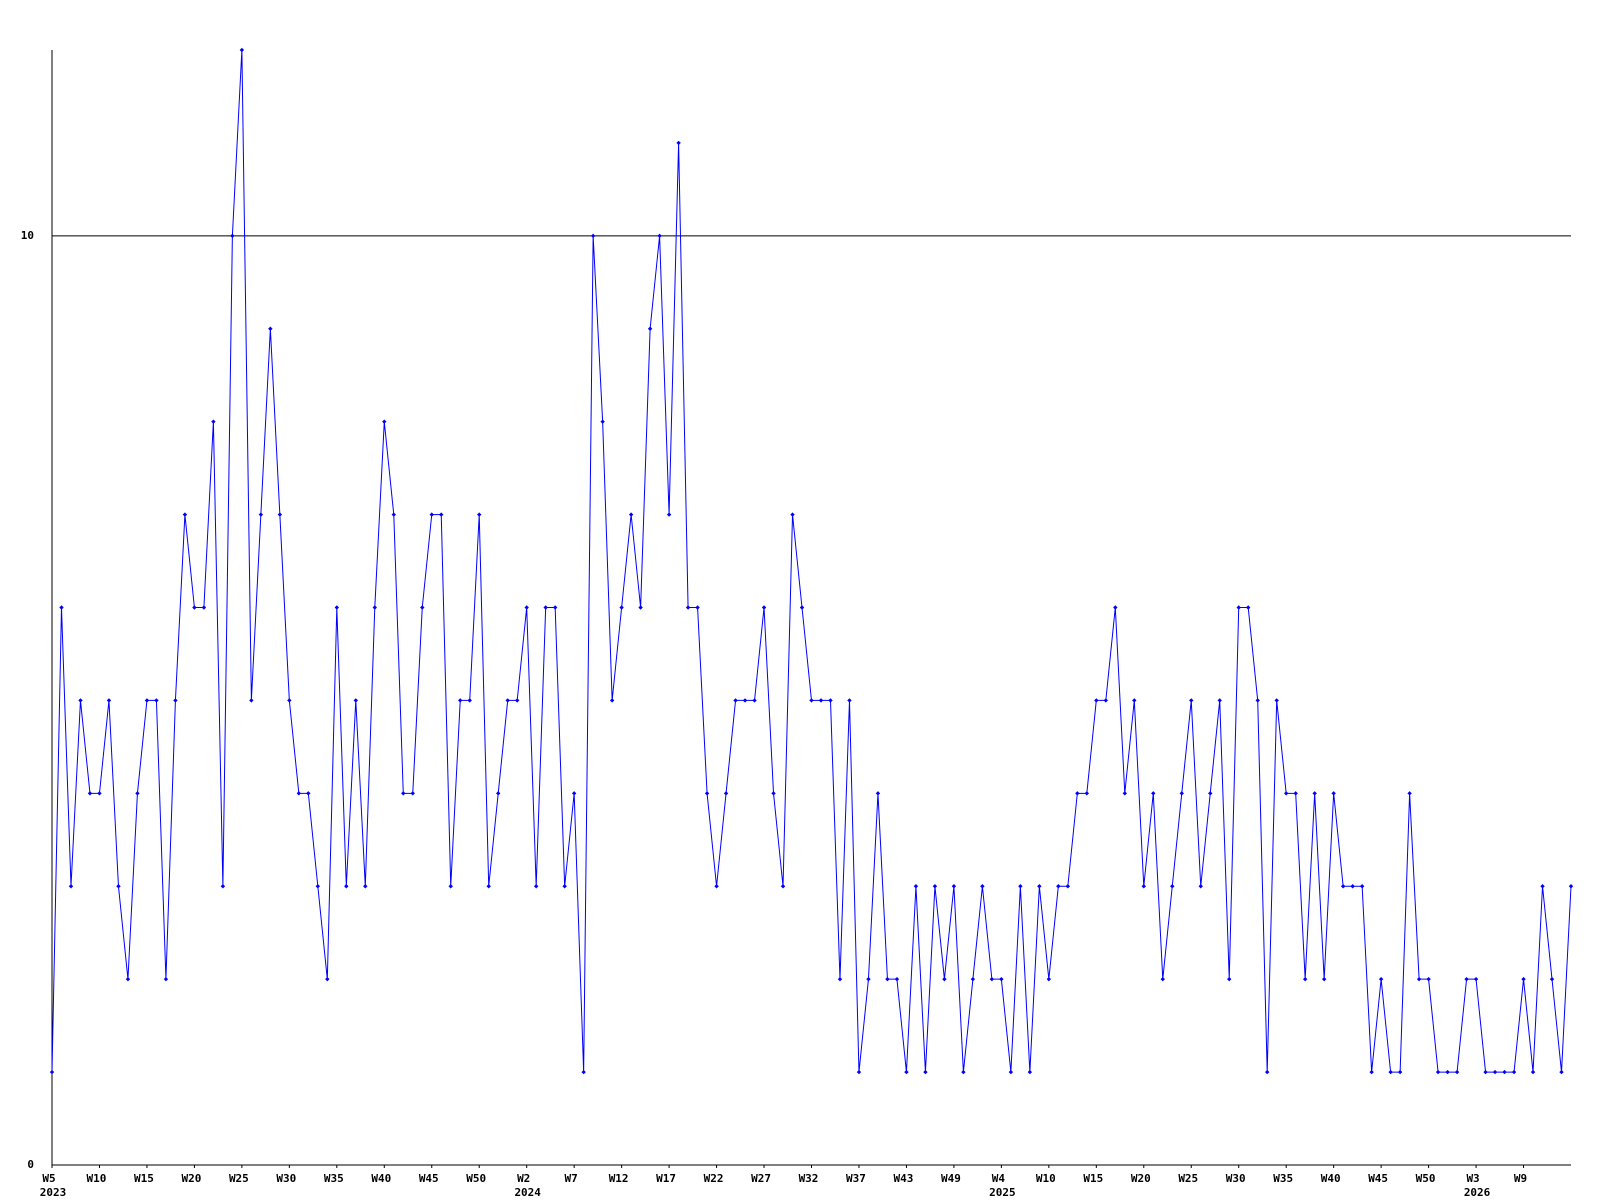 The image size is (1600, 1200). Describe the element at coordinates (1477, 1192) in the screenshot. I see `x-year-label: 2026` at that location.